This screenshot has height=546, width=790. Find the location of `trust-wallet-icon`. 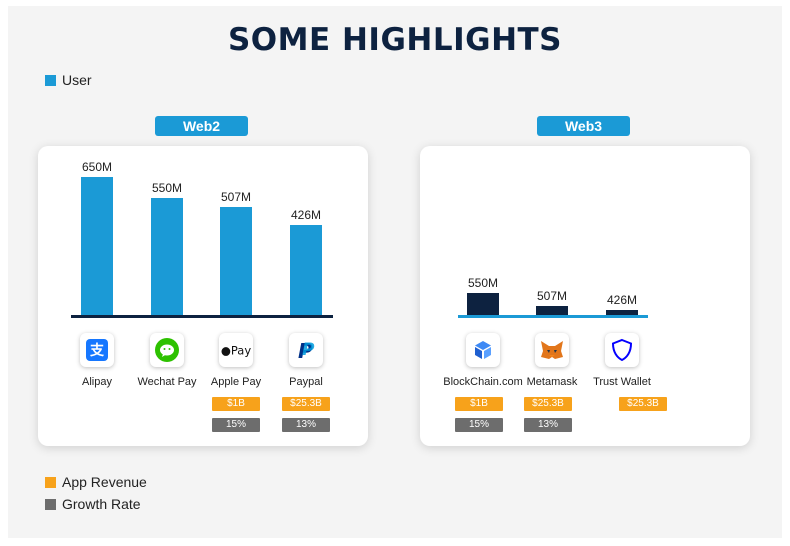

trust-wallet-icon is located at coordinates (622, 350).